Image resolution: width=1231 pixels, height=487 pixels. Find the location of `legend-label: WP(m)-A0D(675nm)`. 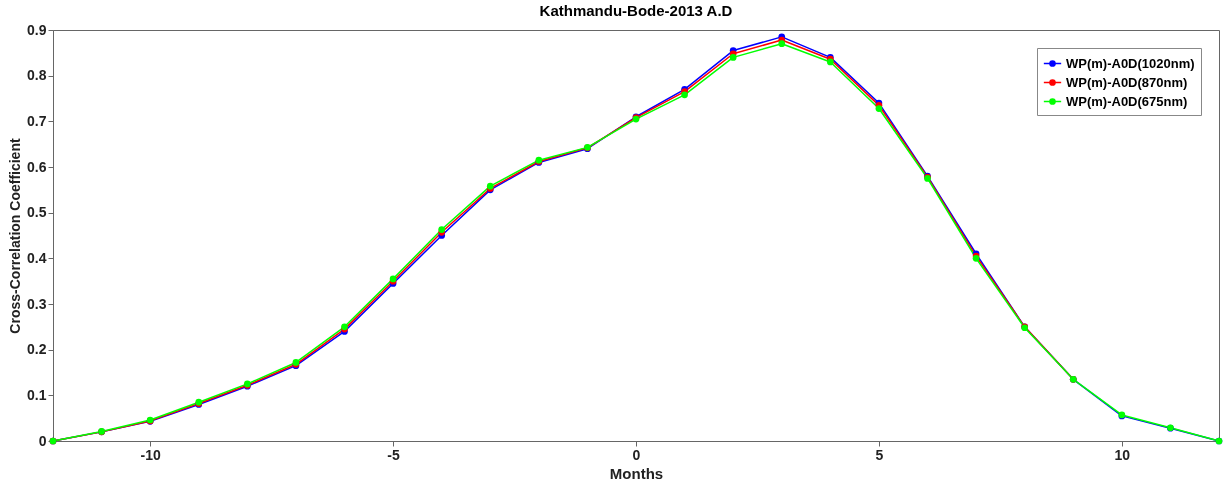

legend-label: WP(m)-A0D(675nm) is located at coordinates (1127, 101).